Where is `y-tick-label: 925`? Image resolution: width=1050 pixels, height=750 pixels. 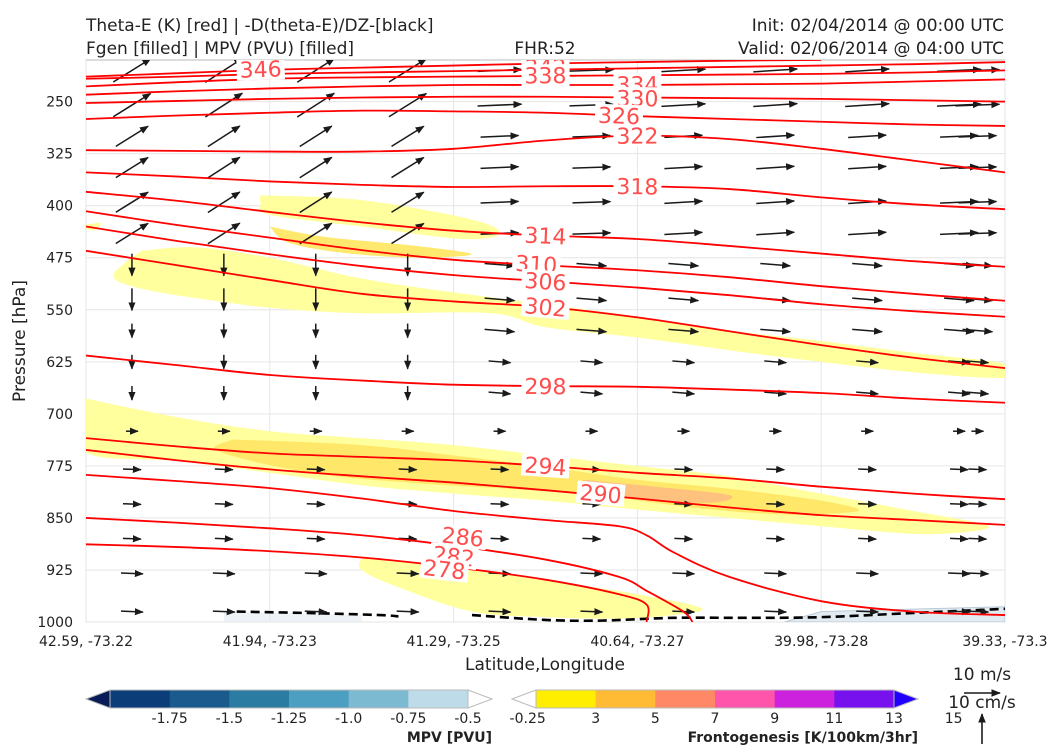
y-tick-label: 925 is located at coordinates (59, 571).